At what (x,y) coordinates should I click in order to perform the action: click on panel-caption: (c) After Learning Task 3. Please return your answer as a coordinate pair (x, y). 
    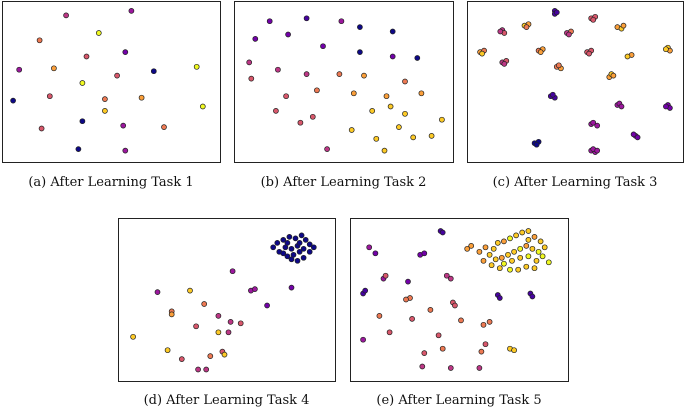
    Looking at the image, I should click on (575, 182).